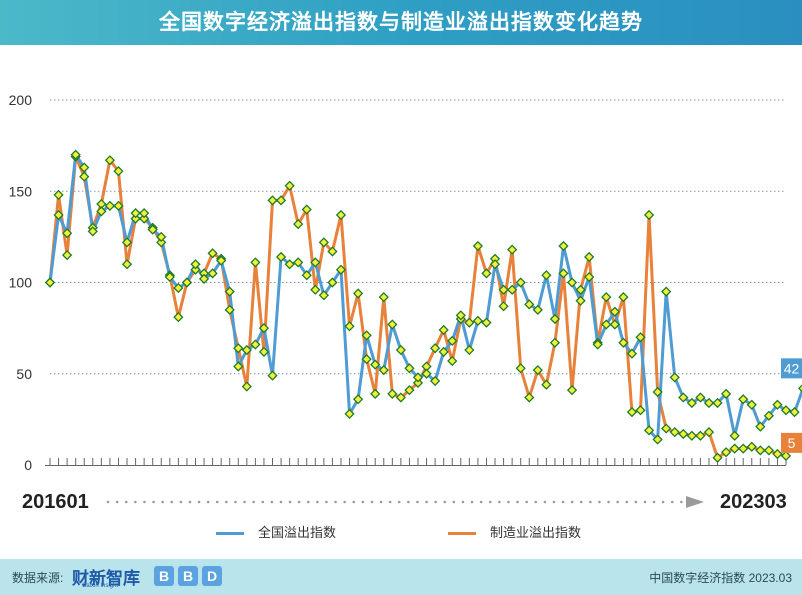 This screenshot has height=595, width=802. I want to click on y-tick-label: 100, so click(21, 283).